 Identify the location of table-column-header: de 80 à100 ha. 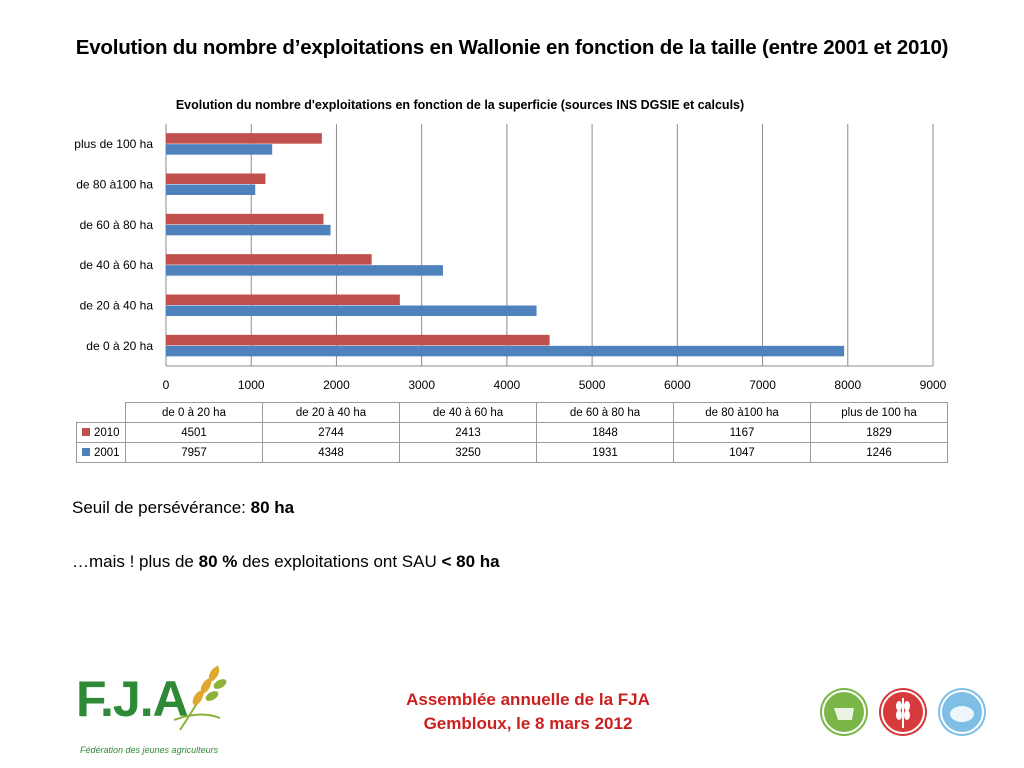
(742, 412).